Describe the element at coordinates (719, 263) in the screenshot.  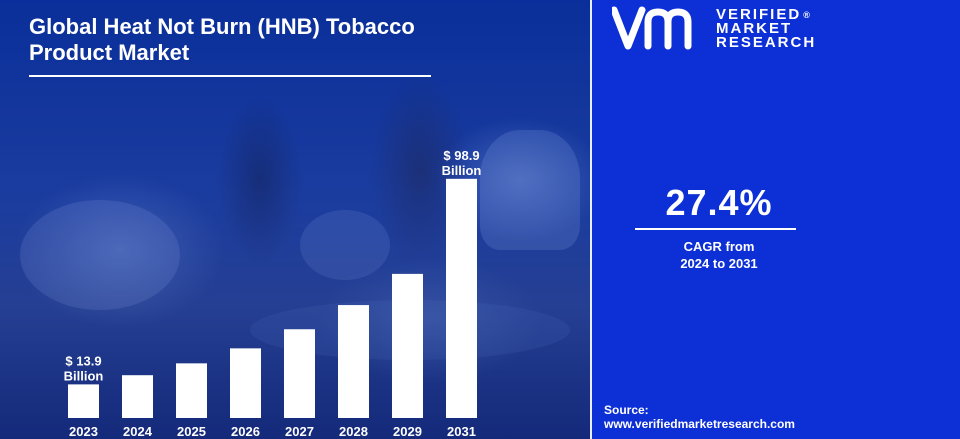
I see `cagr-label-line2: 2024 to 2031` at that location.